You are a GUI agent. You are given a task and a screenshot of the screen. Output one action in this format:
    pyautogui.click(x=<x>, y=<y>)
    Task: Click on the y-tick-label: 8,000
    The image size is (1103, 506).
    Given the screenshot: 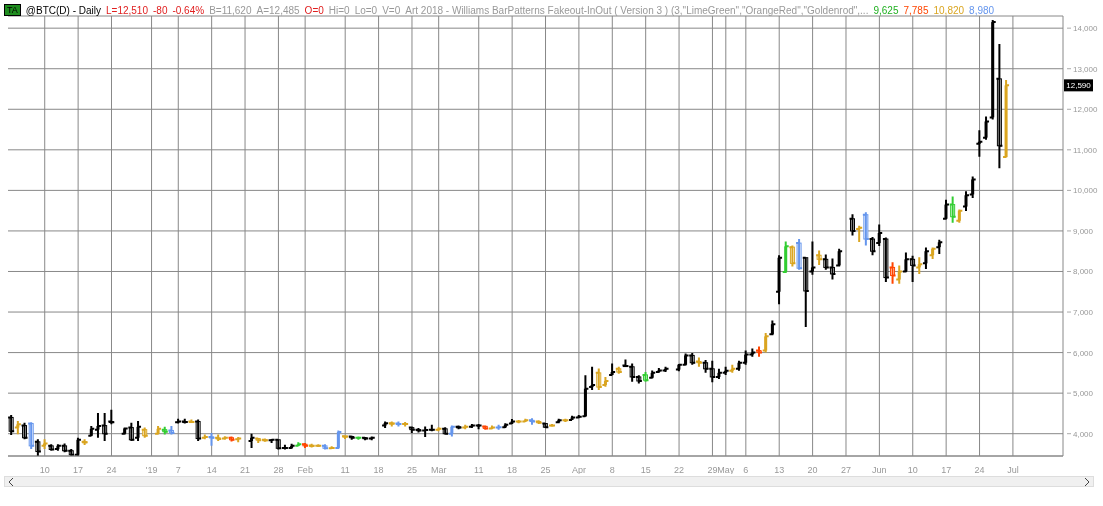 What is the action you would take?
    pyautogui.click(x=1083, y=272)
    